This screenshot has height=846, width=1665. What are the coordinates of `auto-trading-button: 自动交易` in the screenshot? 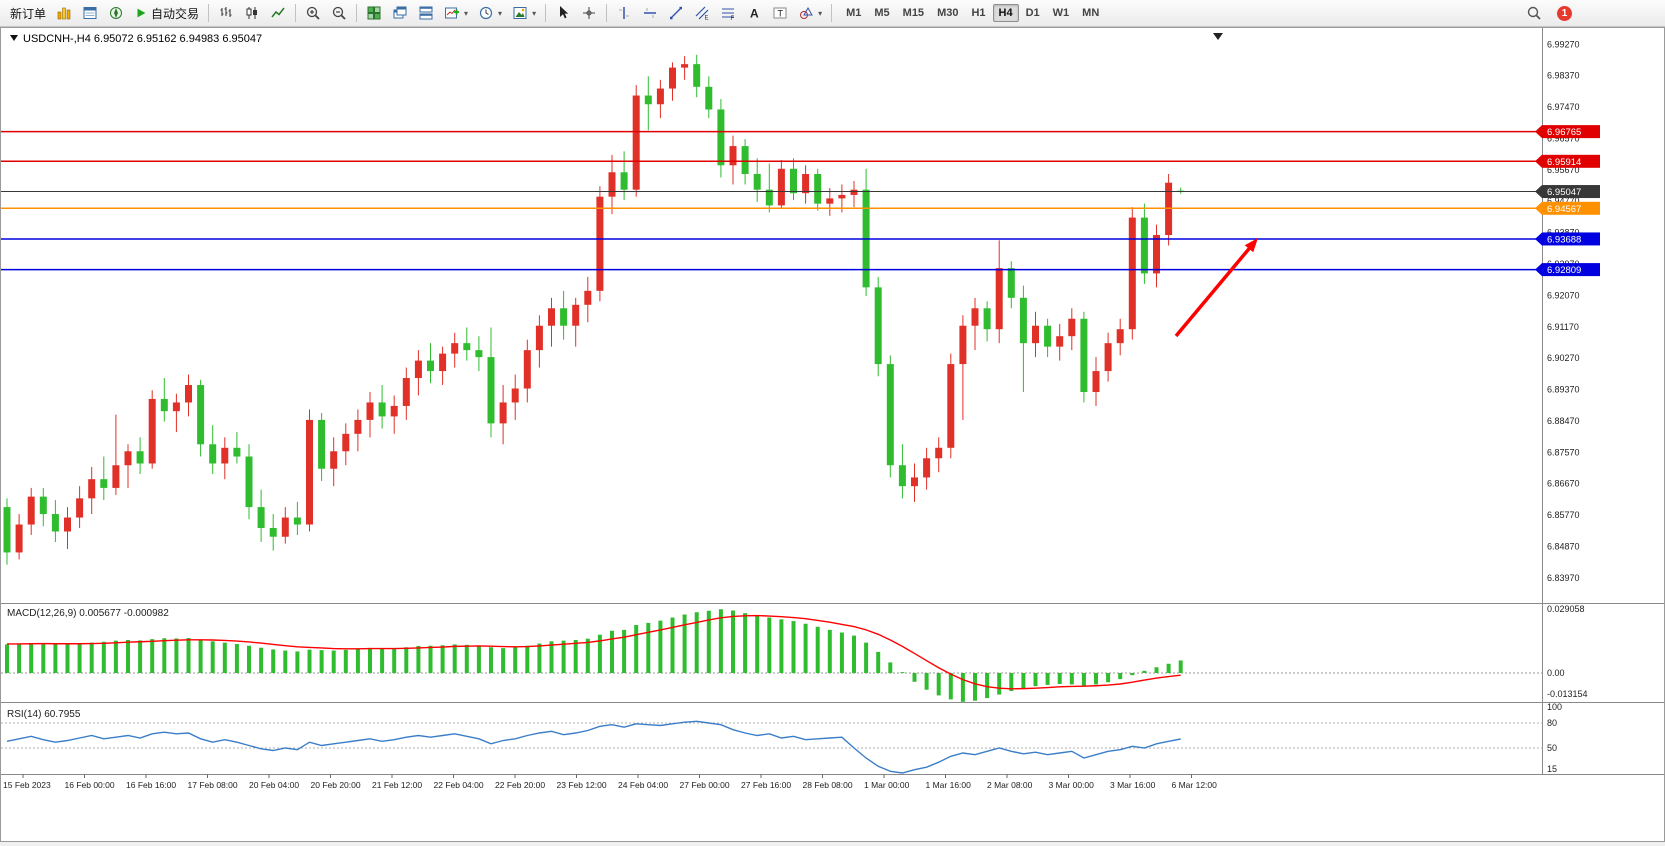 It's located at (166, 13).